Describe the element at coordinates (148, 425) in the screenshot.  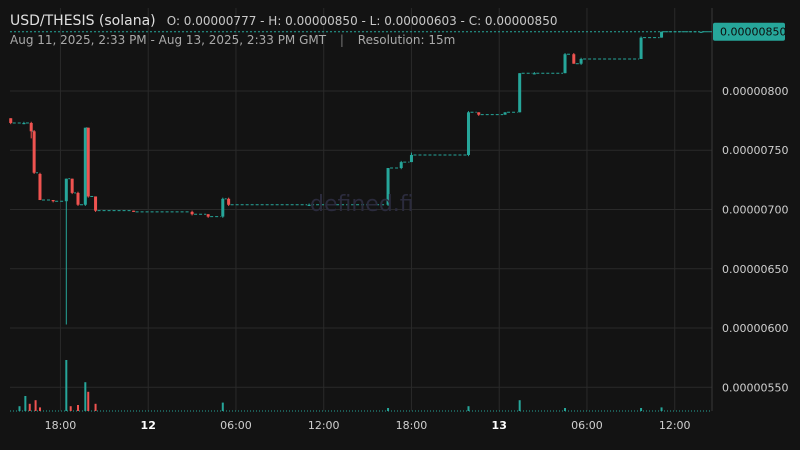
I see `x-tick-label: 12` at that location.